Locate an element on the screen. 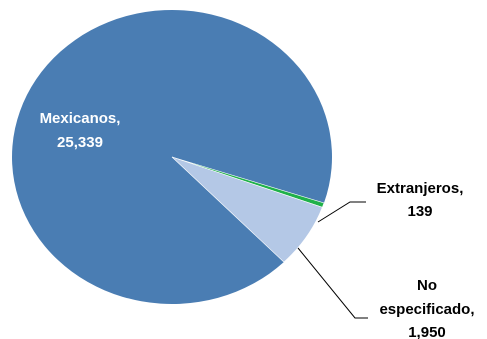 Image resolution: width=487 pixels, height=339 pixels. label-extranjeros-name: Extranjeros is located at coordinates (418, 188).